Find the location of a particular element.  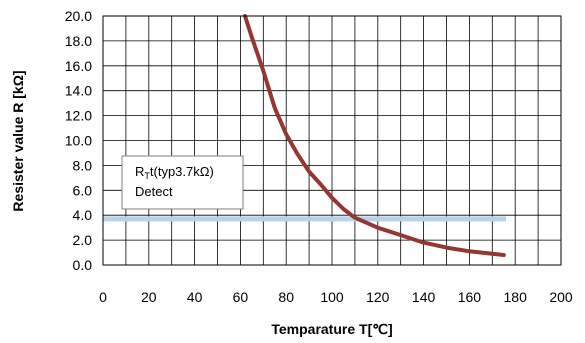

y-tick-labels: 0.0 2.0 4.0 6.0 8.0 10.0 12.0 14.0 16.0 18.0 20.0 is located at coordinates (78, 140).